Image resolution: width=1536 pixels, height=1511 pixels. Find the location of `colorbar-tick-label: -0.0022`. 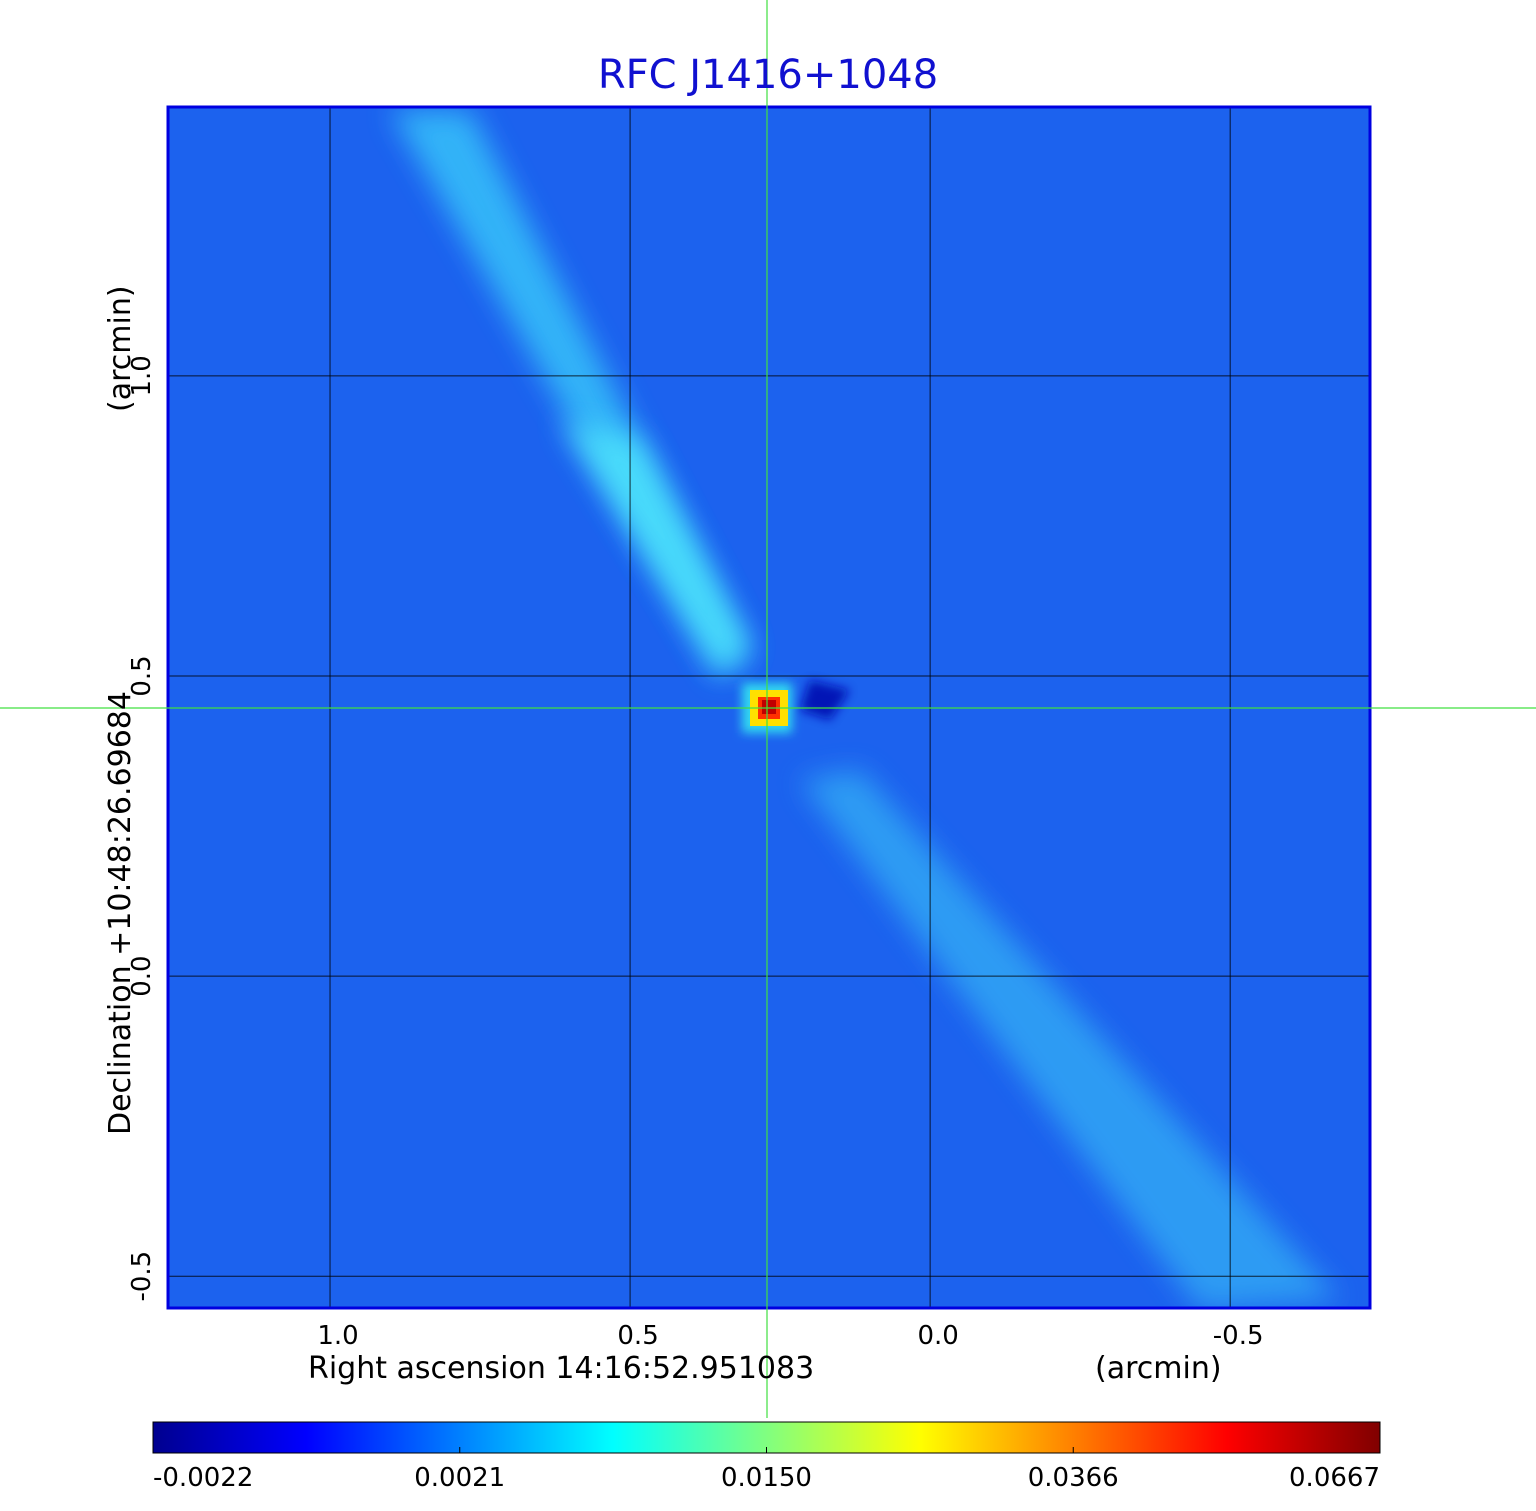

colorbar-tick-label: -0.0022 is located at coordinates (203, 1478).